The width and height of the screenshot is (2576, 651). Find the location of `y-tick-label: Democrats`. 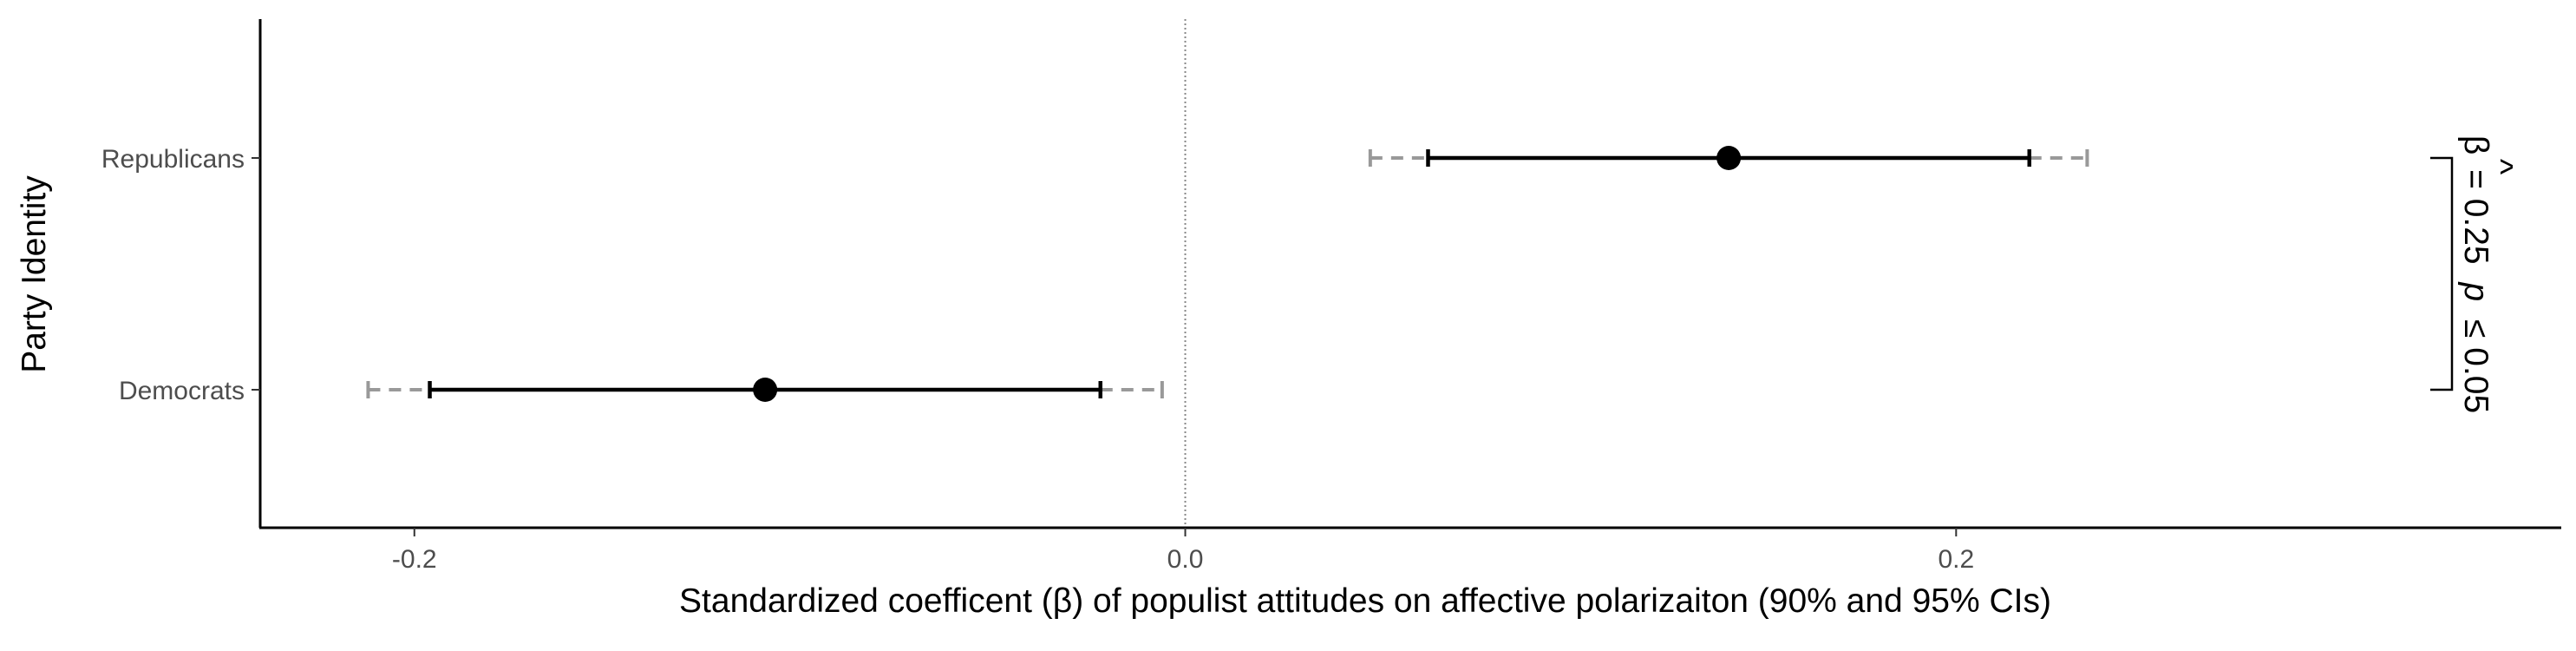

y-tick-label: Democrats is located at coordinates (182, 391).